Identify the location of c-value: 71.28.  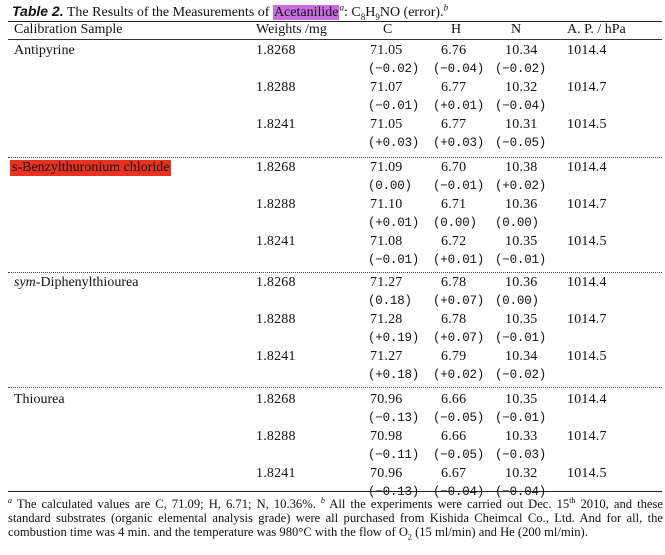
(386, 319).